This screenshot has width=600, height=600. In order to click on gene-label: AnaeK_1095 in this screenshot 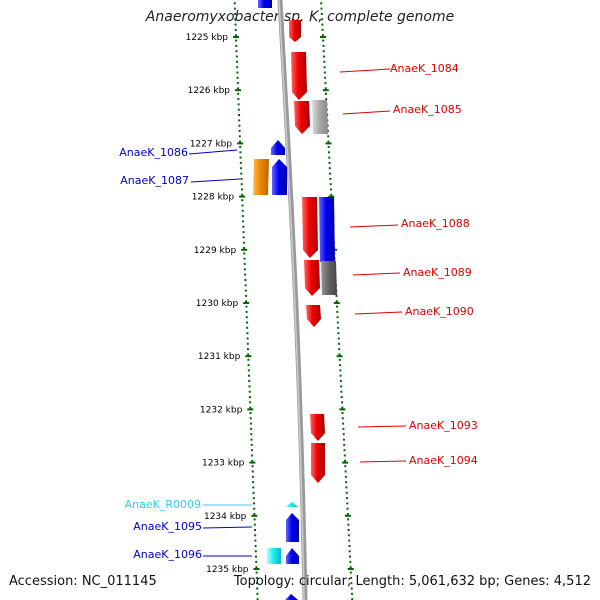, I will do `click(167, 526)`.